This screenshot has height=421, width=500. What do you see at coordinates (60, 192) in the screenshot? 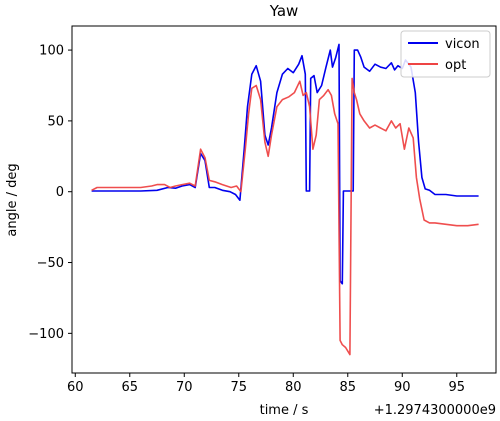
I see `y-tick-label: 0` at bounding box center [60, 192].